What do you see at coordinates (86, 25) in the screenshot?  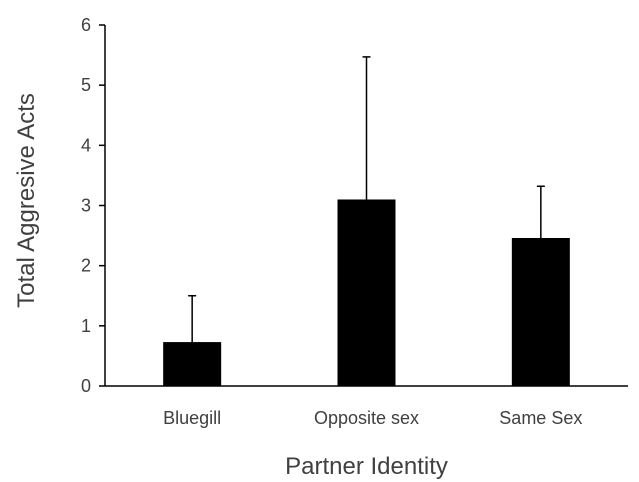 I see `y-tick-label-6: 6` at bounding box center [86, 25].